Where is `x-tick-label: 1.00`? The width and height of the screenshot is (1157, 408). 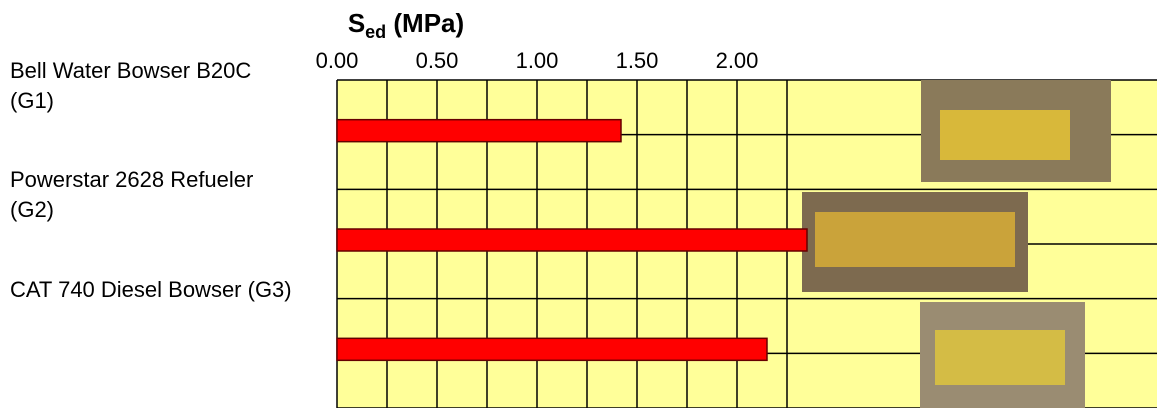 x-tick-label: 1.00 is located at coordinates (537, 60).